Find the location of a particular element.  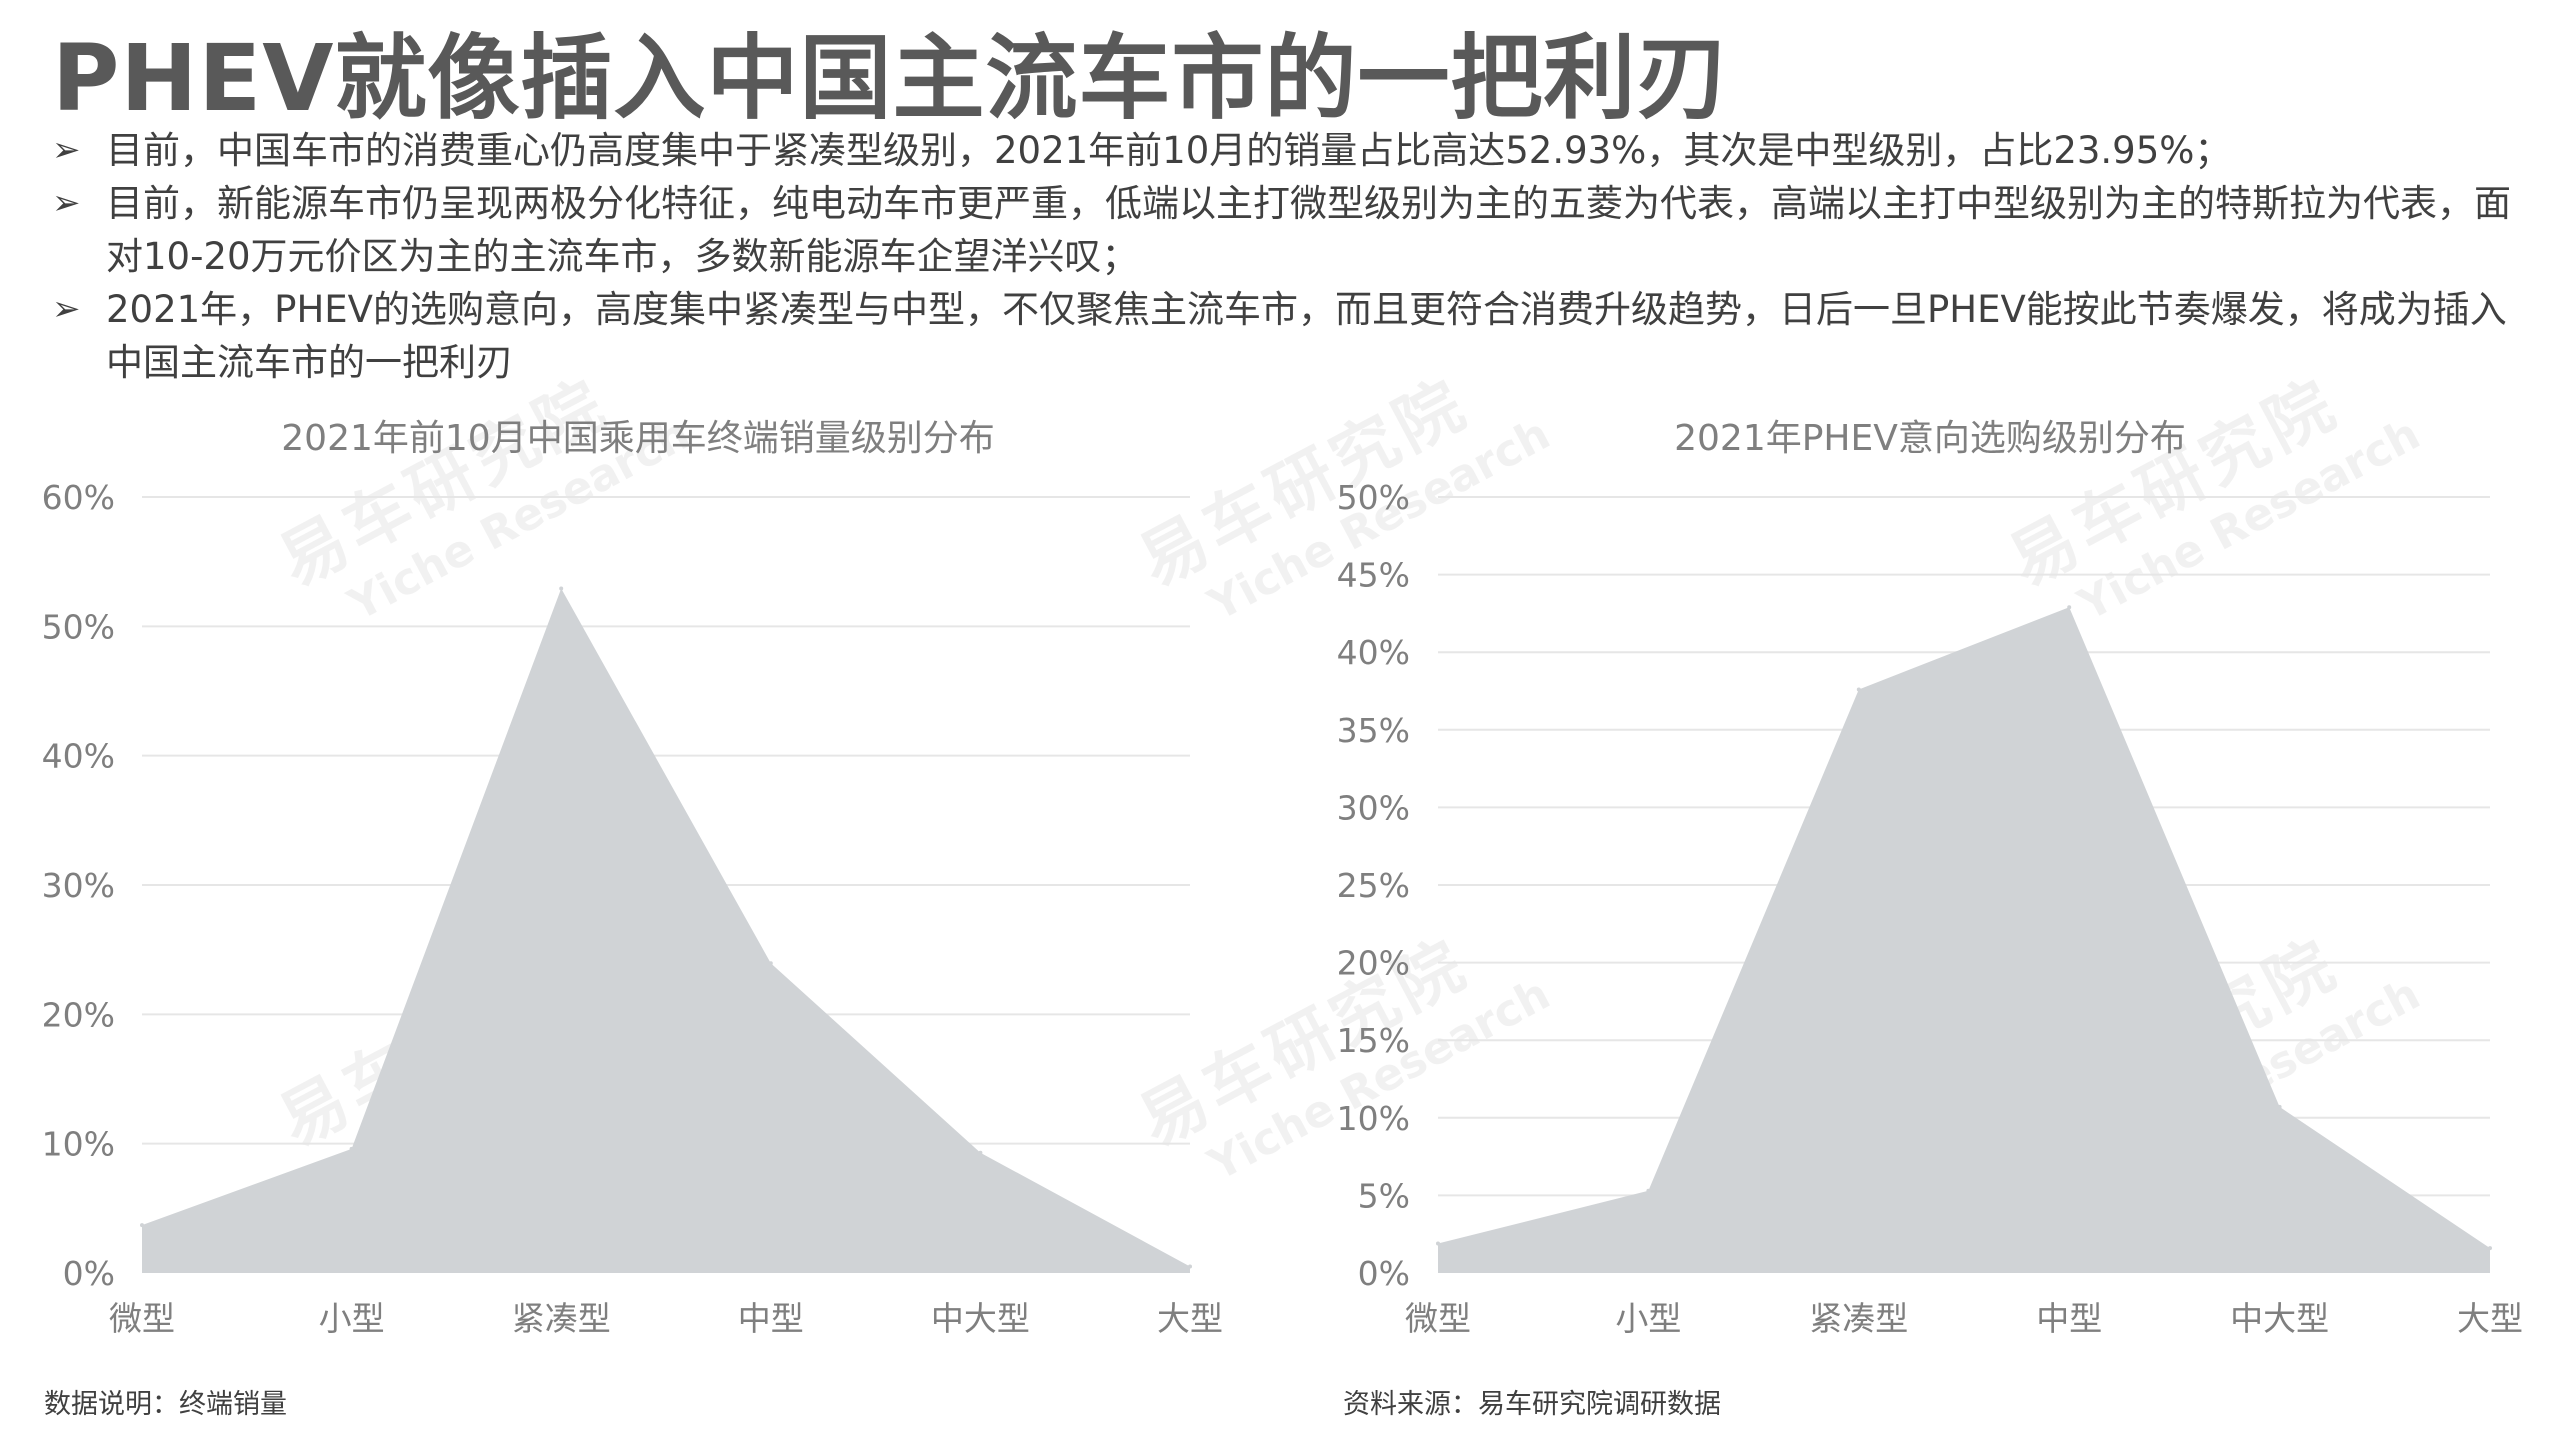

page-title: PHEV就像插入中国主流车市的一把利刃 is located at coordinates (891, 78).